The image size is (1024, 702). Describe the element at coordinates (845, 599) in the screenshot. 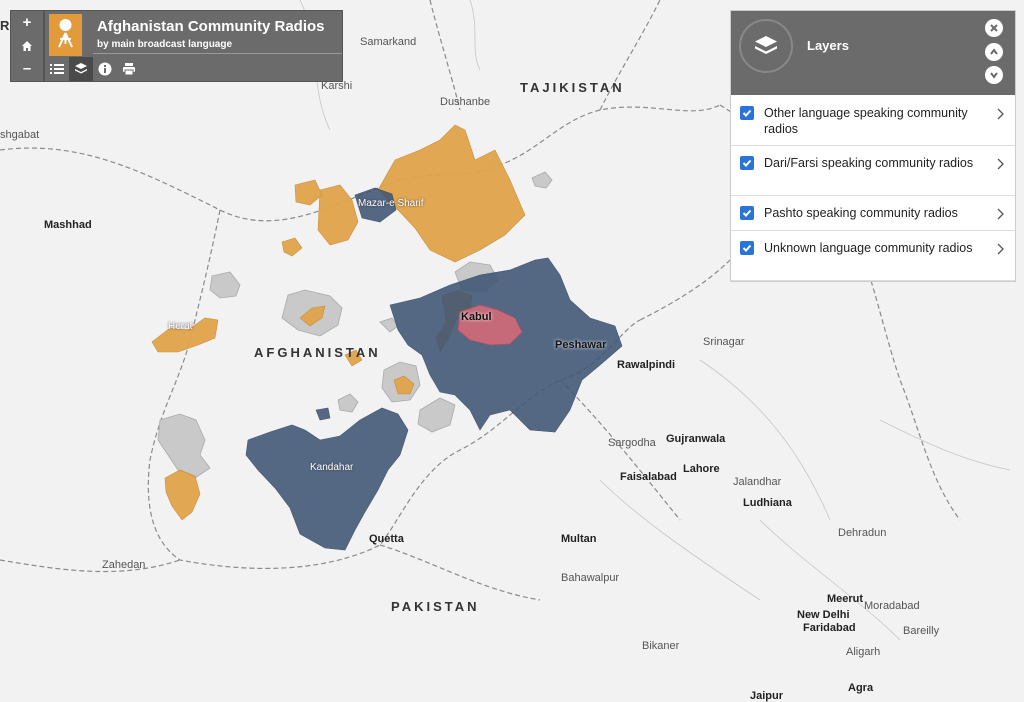

I see `map-label-meerut: Meerut` at that location.